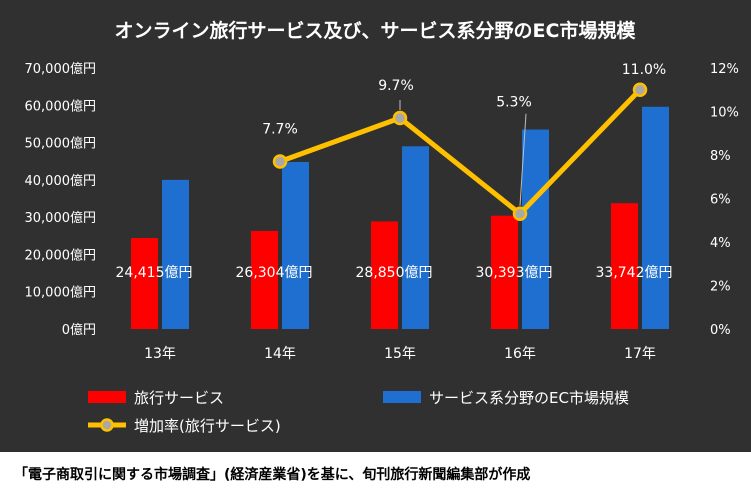 The width and height of the screenshot is (751, 499). What do you see at coordinates (644, 70) in the screenshot?
I see `growth-data-label: 11.0%` at bounding box center [644, 70].